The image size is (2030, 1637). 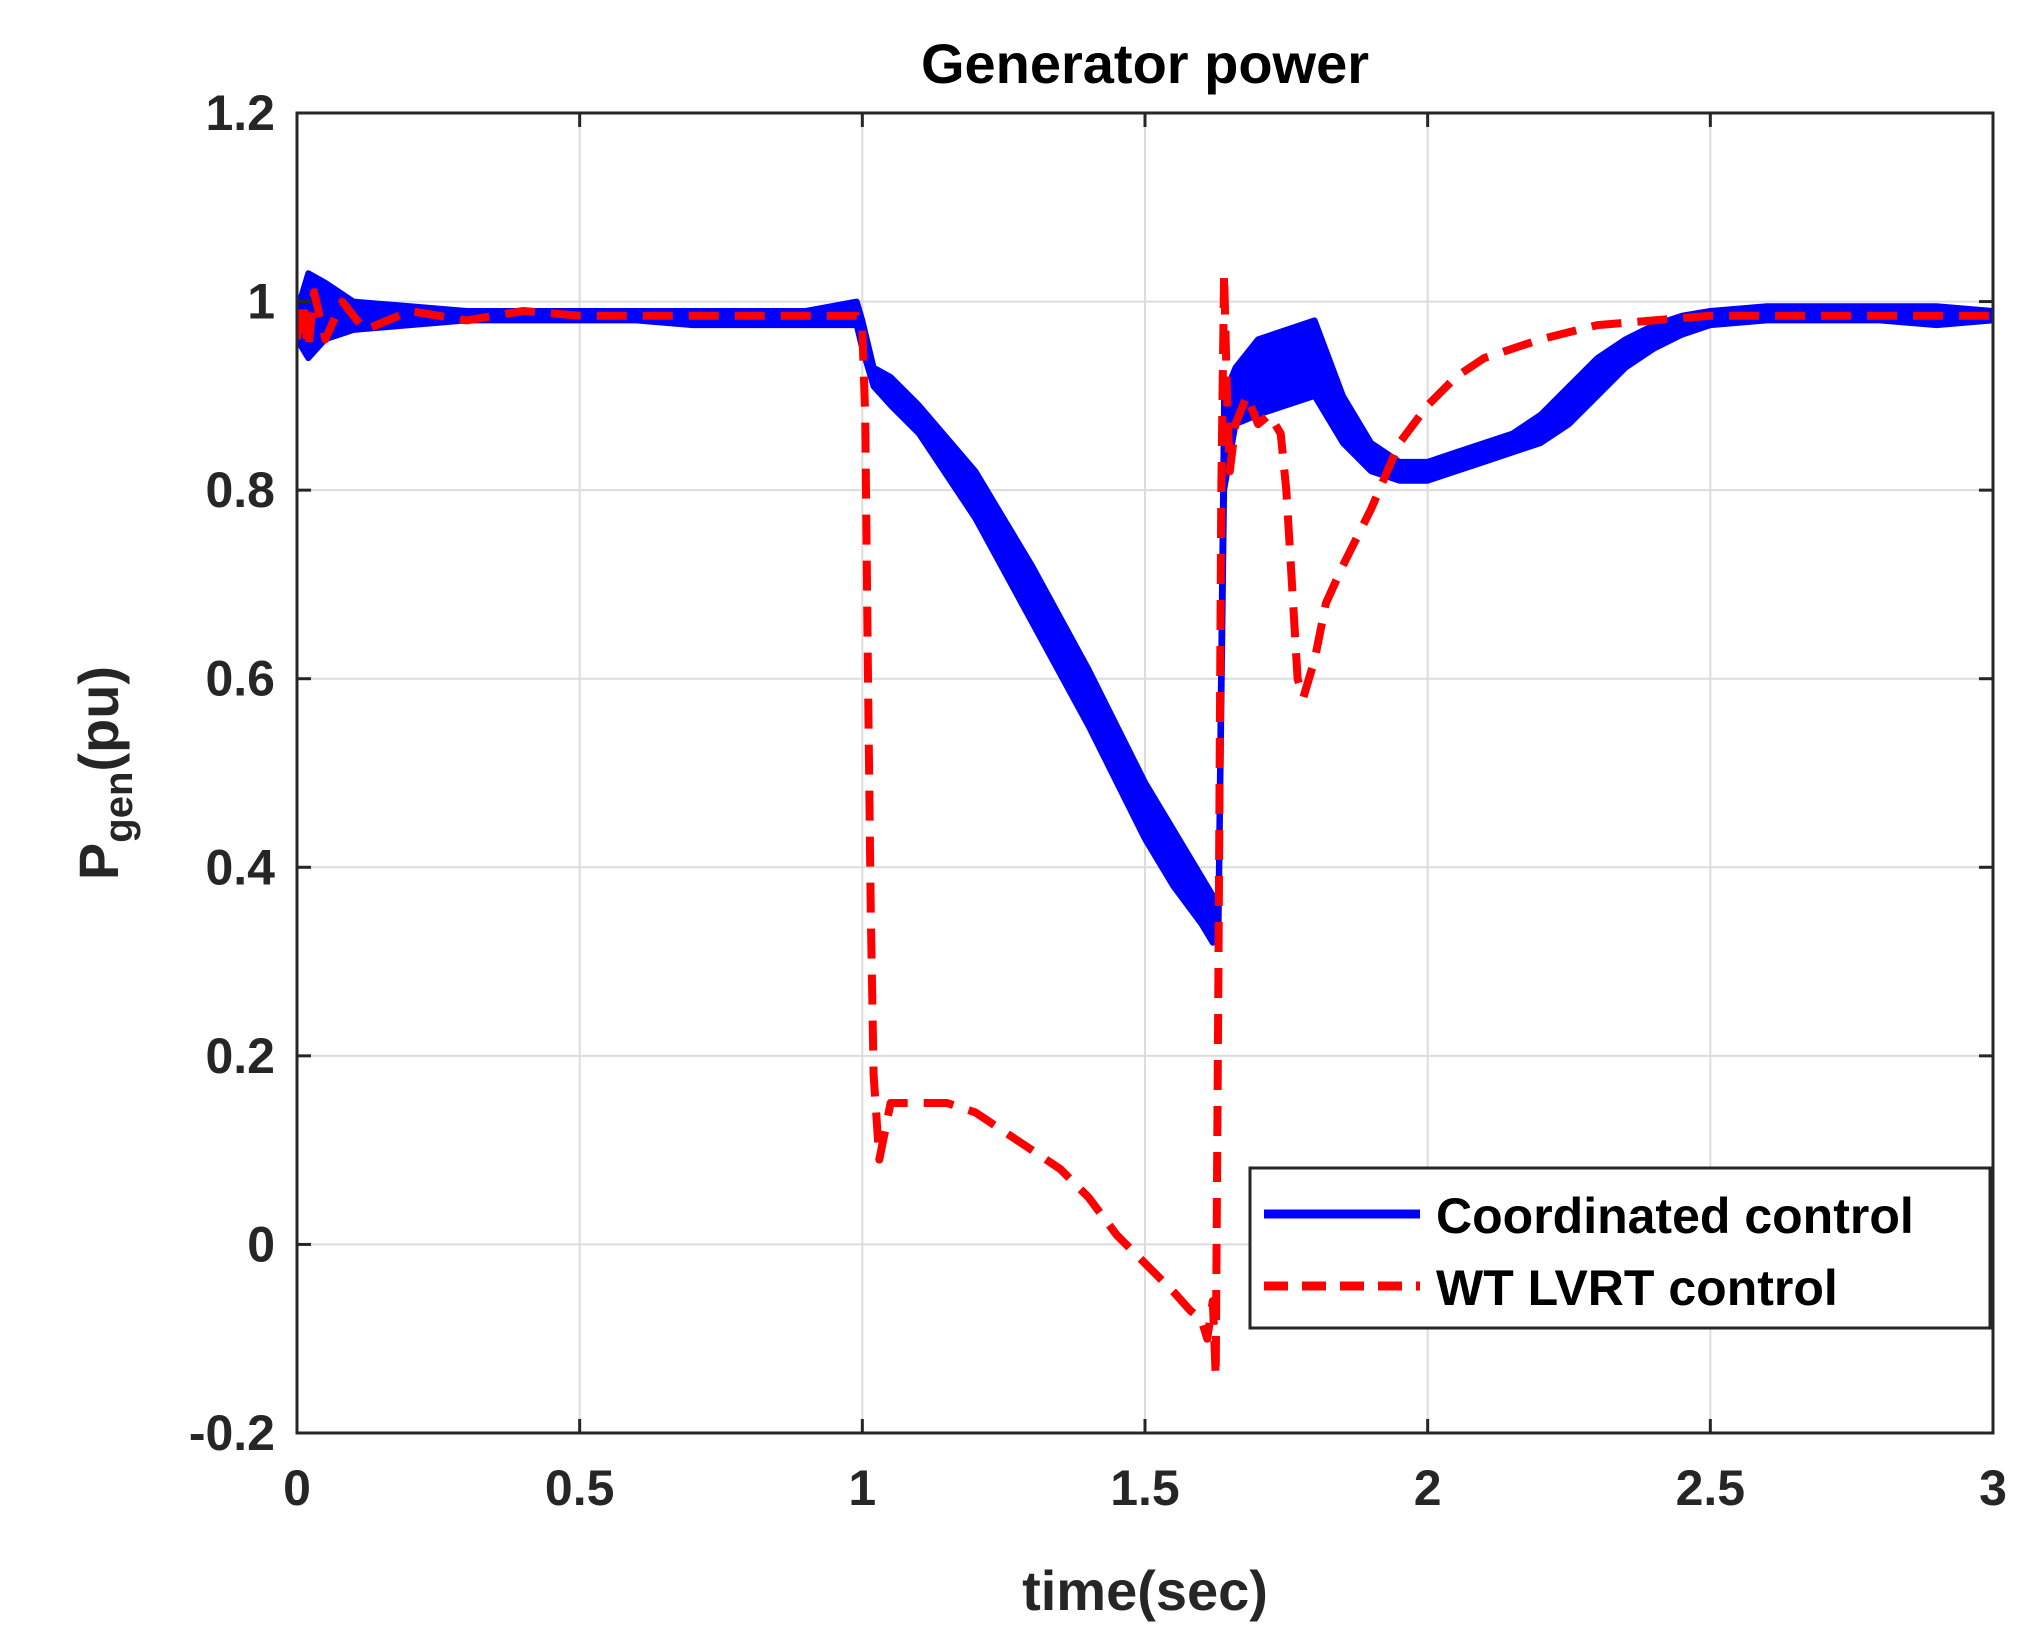 I want to click on y-tick-label: 0.4, so click(x=240, y=867).